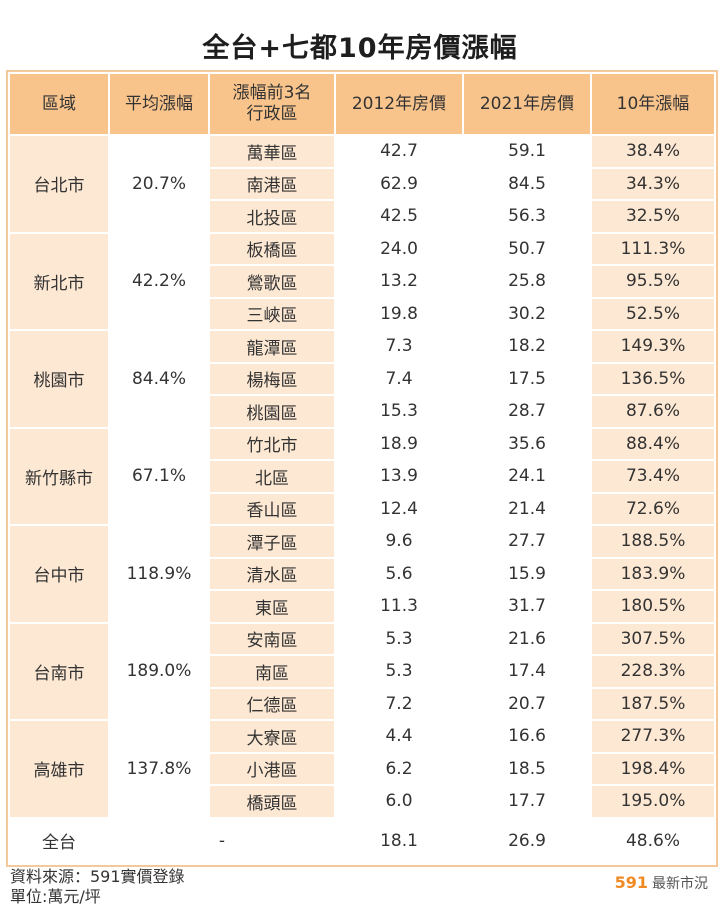 The width and height of the screenshot is (720, 919). I want to click on price-2012-cell: 62.9, so click(399, 183).